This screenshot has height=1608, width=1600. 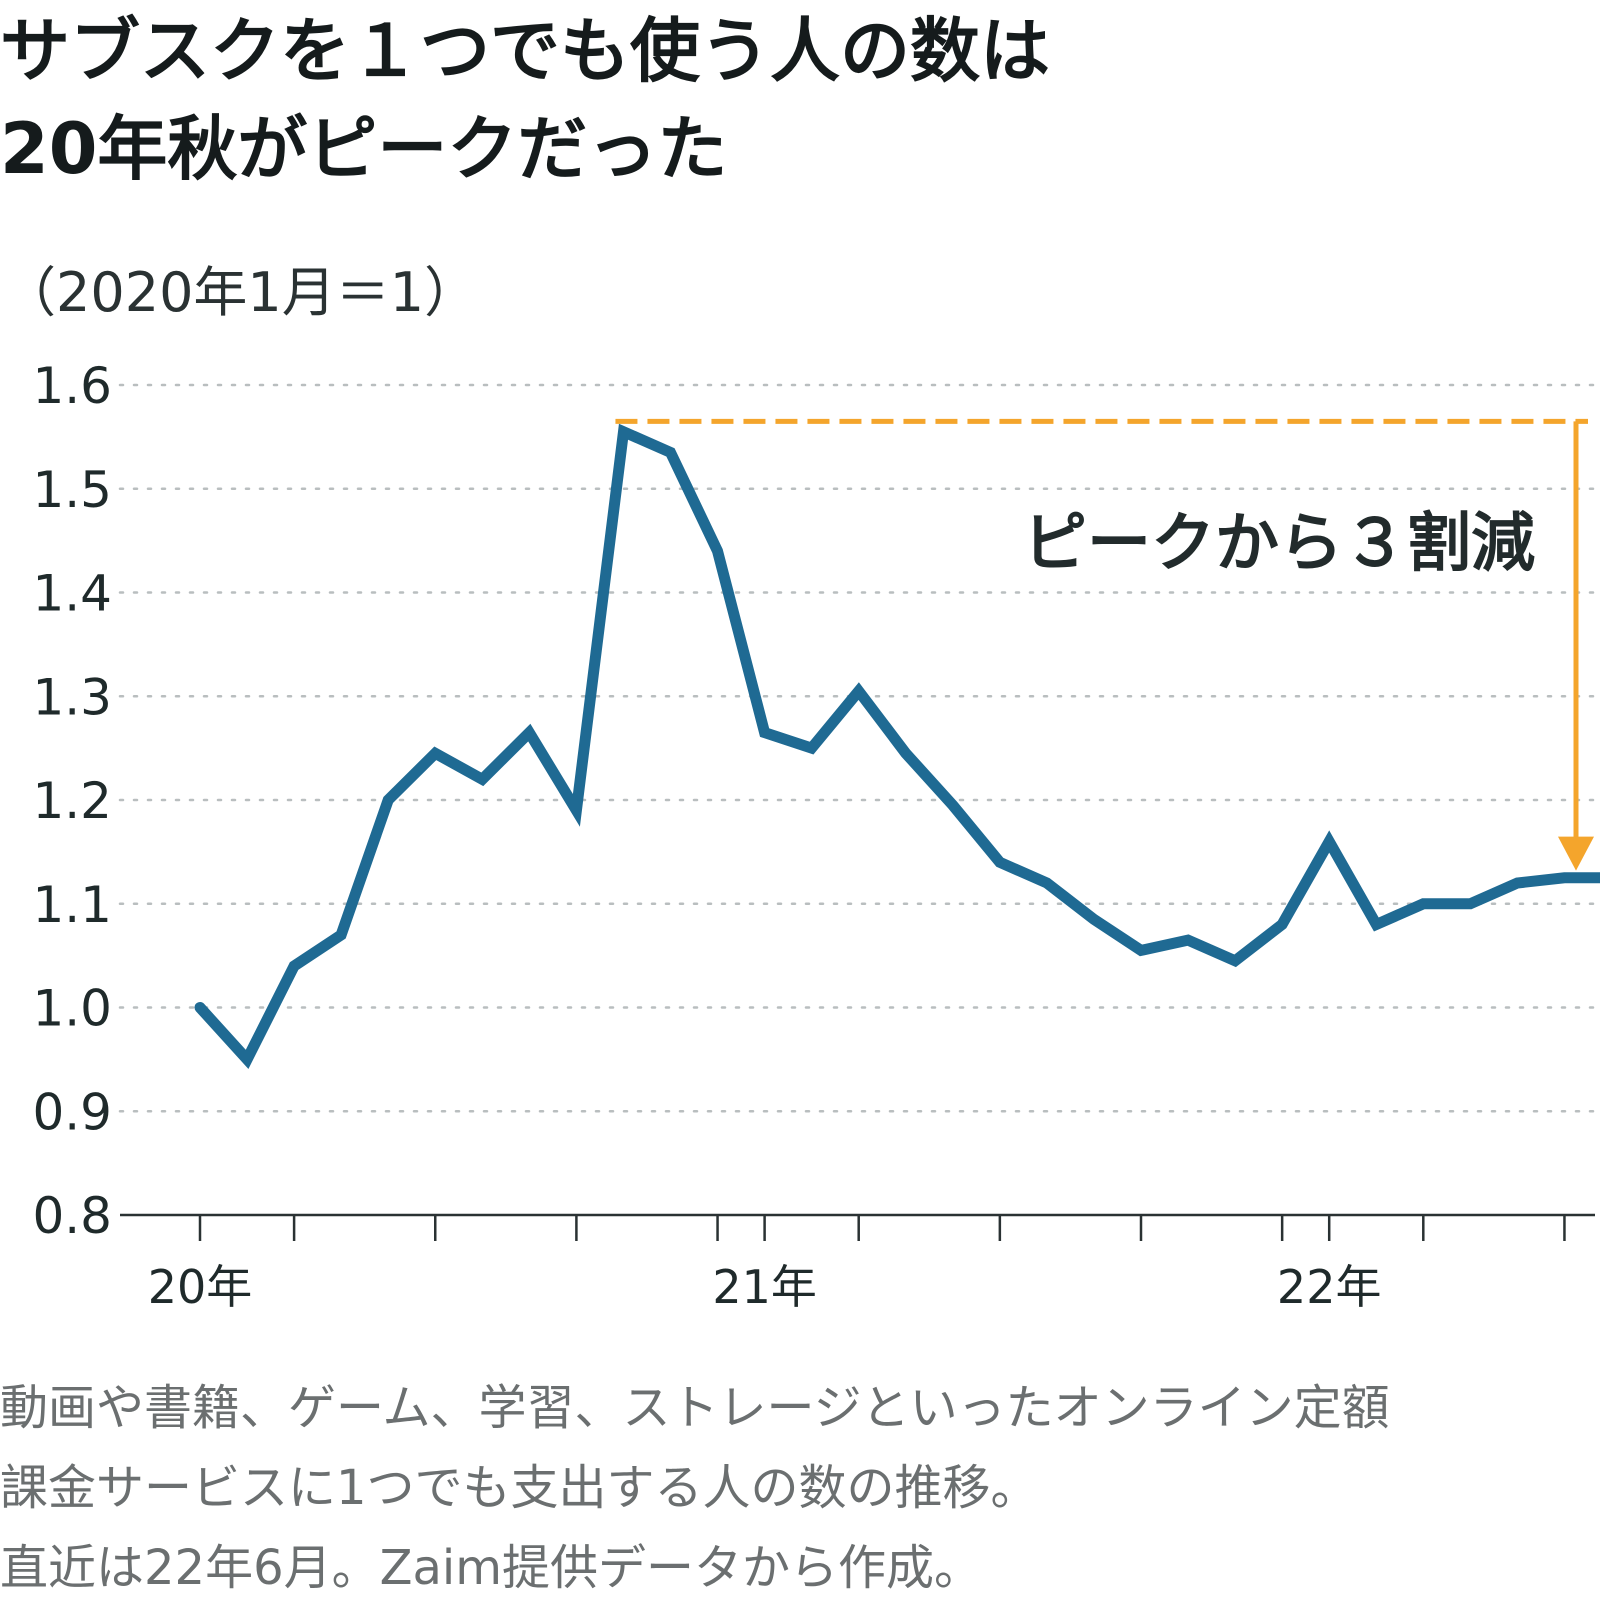 I want to click on y-tick-label-1.6: 1.6, so click(x=72, y=386).